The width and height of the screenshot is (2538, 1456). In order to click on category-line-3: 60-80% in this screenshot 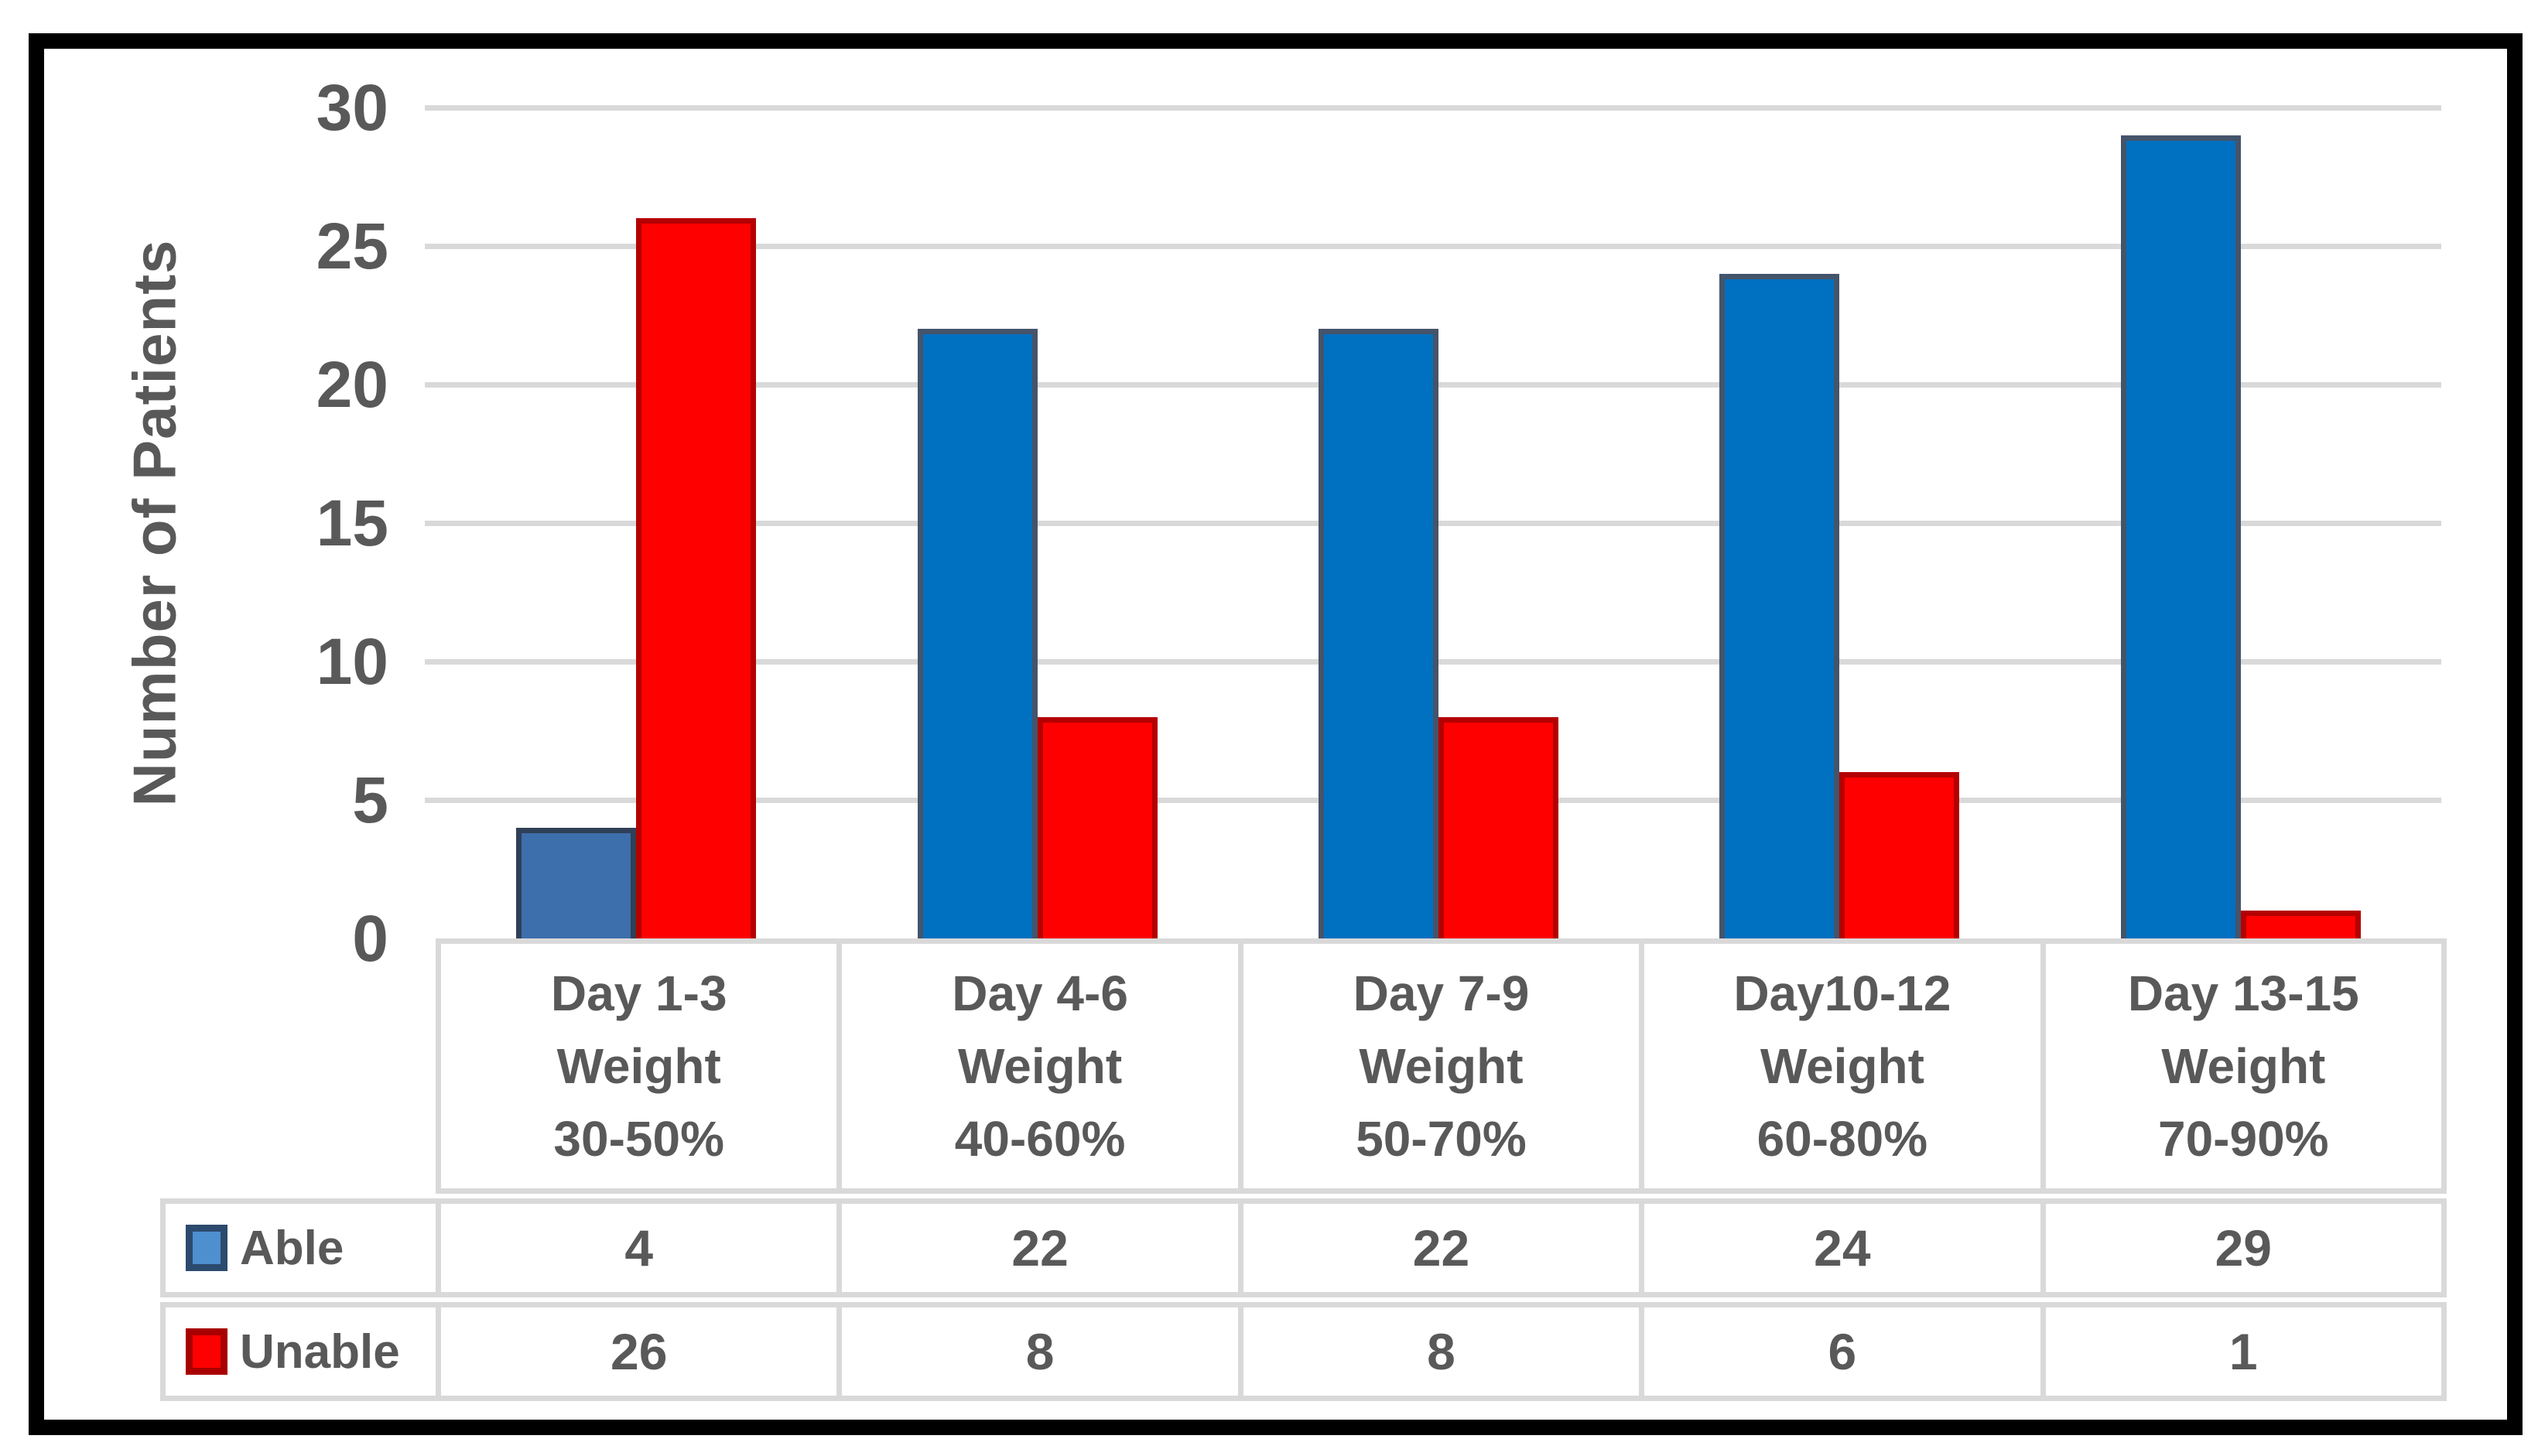, I will do `click(1842, 1139)`.